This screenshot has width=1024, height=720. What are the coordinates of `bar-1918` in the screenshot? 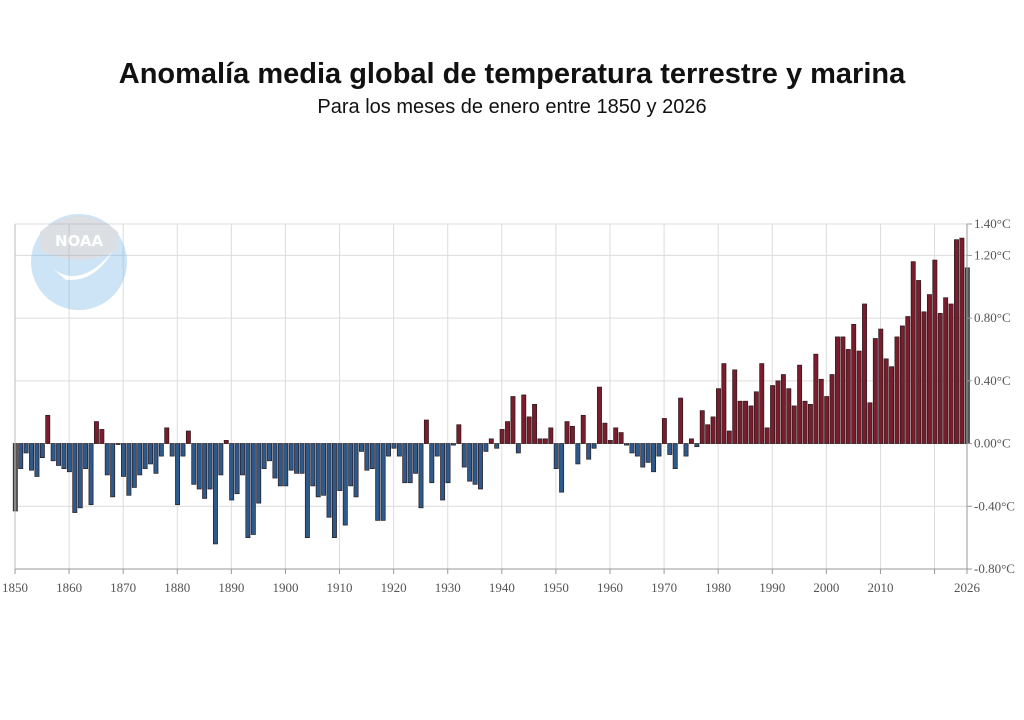 It's located at (383, 482).